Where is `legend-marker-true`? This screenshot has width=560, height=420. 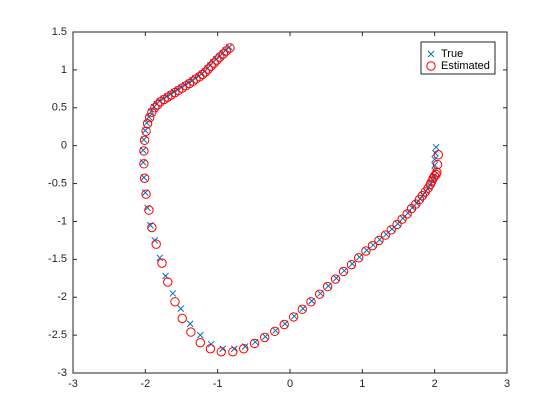
legend-marker-true is located at coordinates (431, 54).